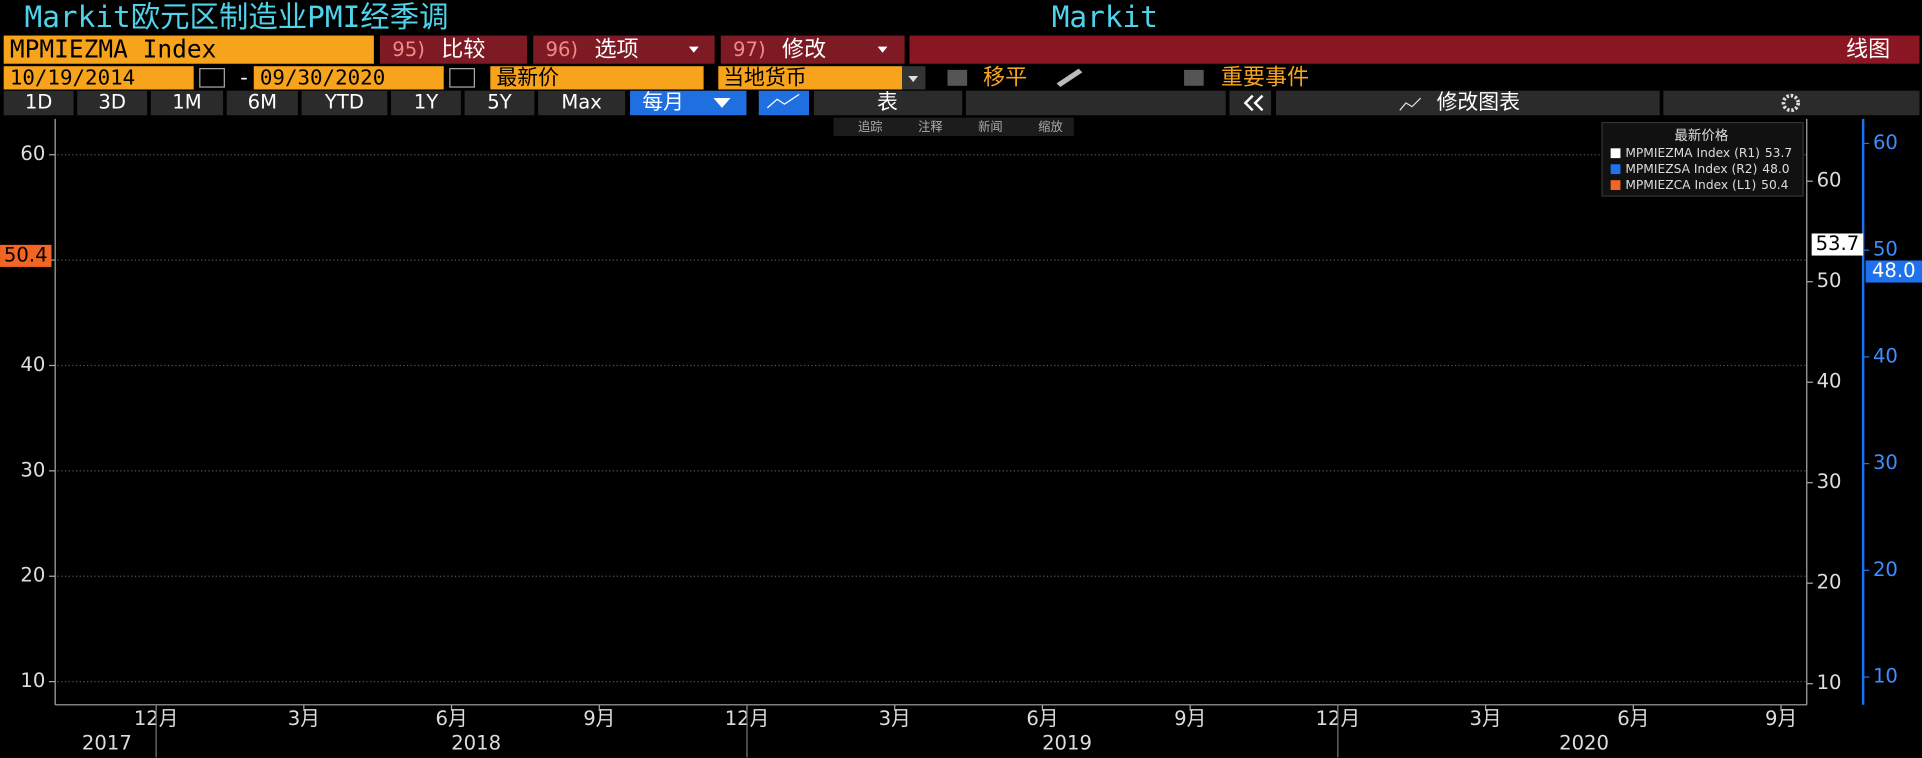 The height and width of the screenshot is (758, 1922). Describe the element at coordinates (72, 77) in the screenshot. I see `start-date: 10/19/2014` at that location.